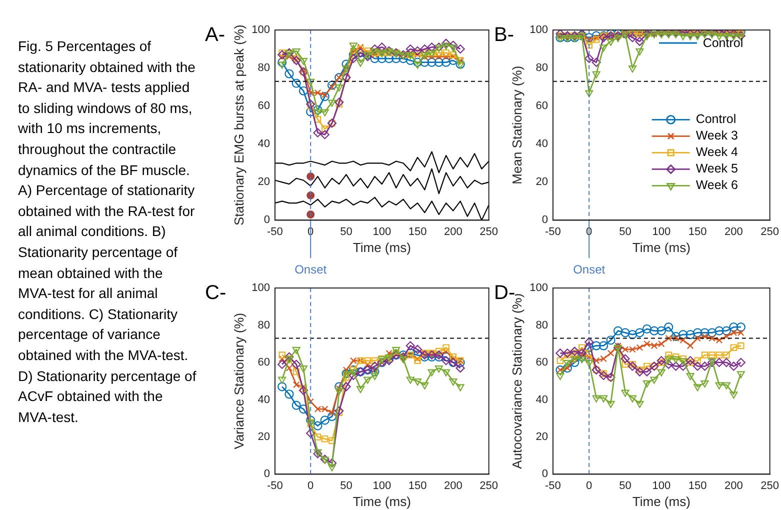 This screenshot has width=781, height=510. Describe the element at coordinates (215, 35) in the screenshot. I see `chart-title: A-` at that location.